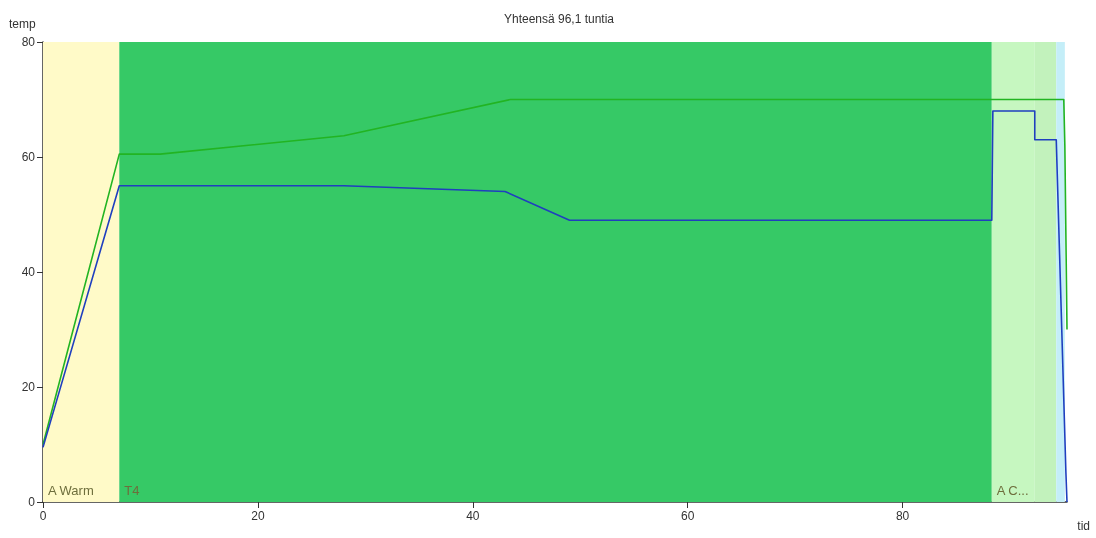  I want to click on y-tick-label: 20, so click(28, 387).